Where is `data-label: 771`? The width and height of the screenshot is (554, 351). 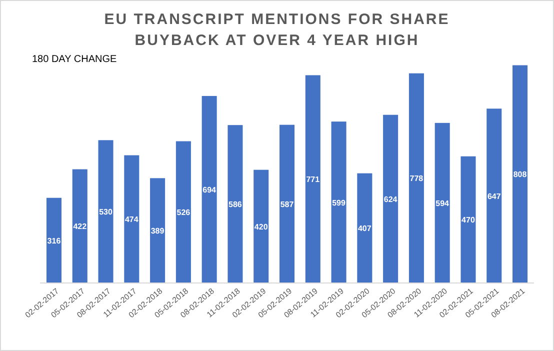 data-label: 771 is located at coordinates (313, 179).